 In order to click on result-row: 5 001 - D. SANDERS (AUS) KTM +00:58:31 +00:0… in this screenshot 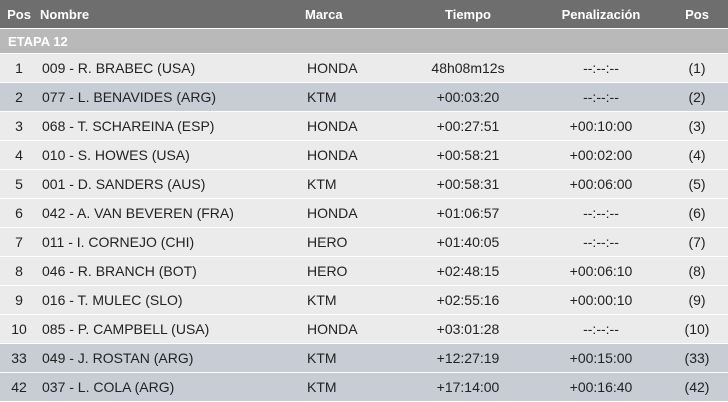, I will do `click(364, 184)`.